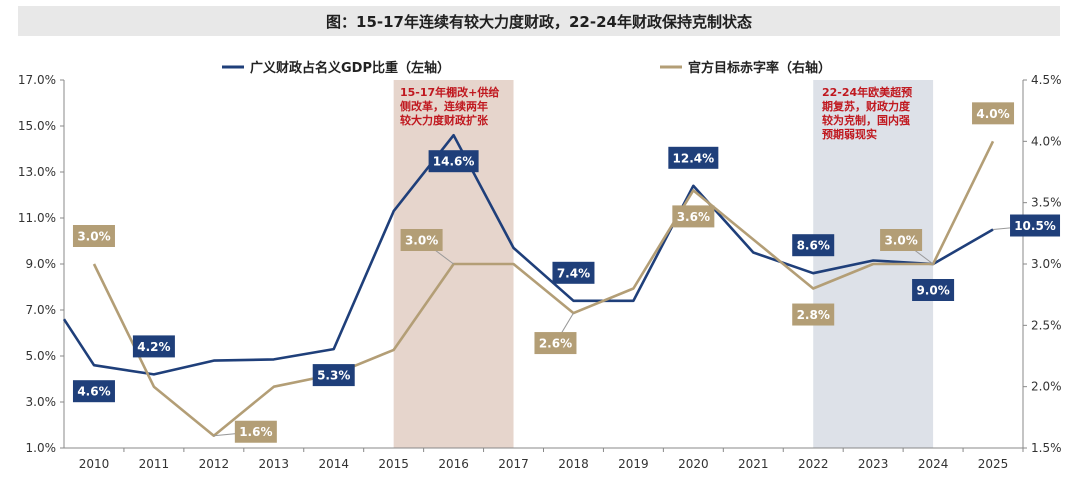 The height and width of the screenshot is (481, 1080). Describe the element at coordinates (873, 464) in the screenshot. I see `x-axis-tick-label: 2023` at that location.